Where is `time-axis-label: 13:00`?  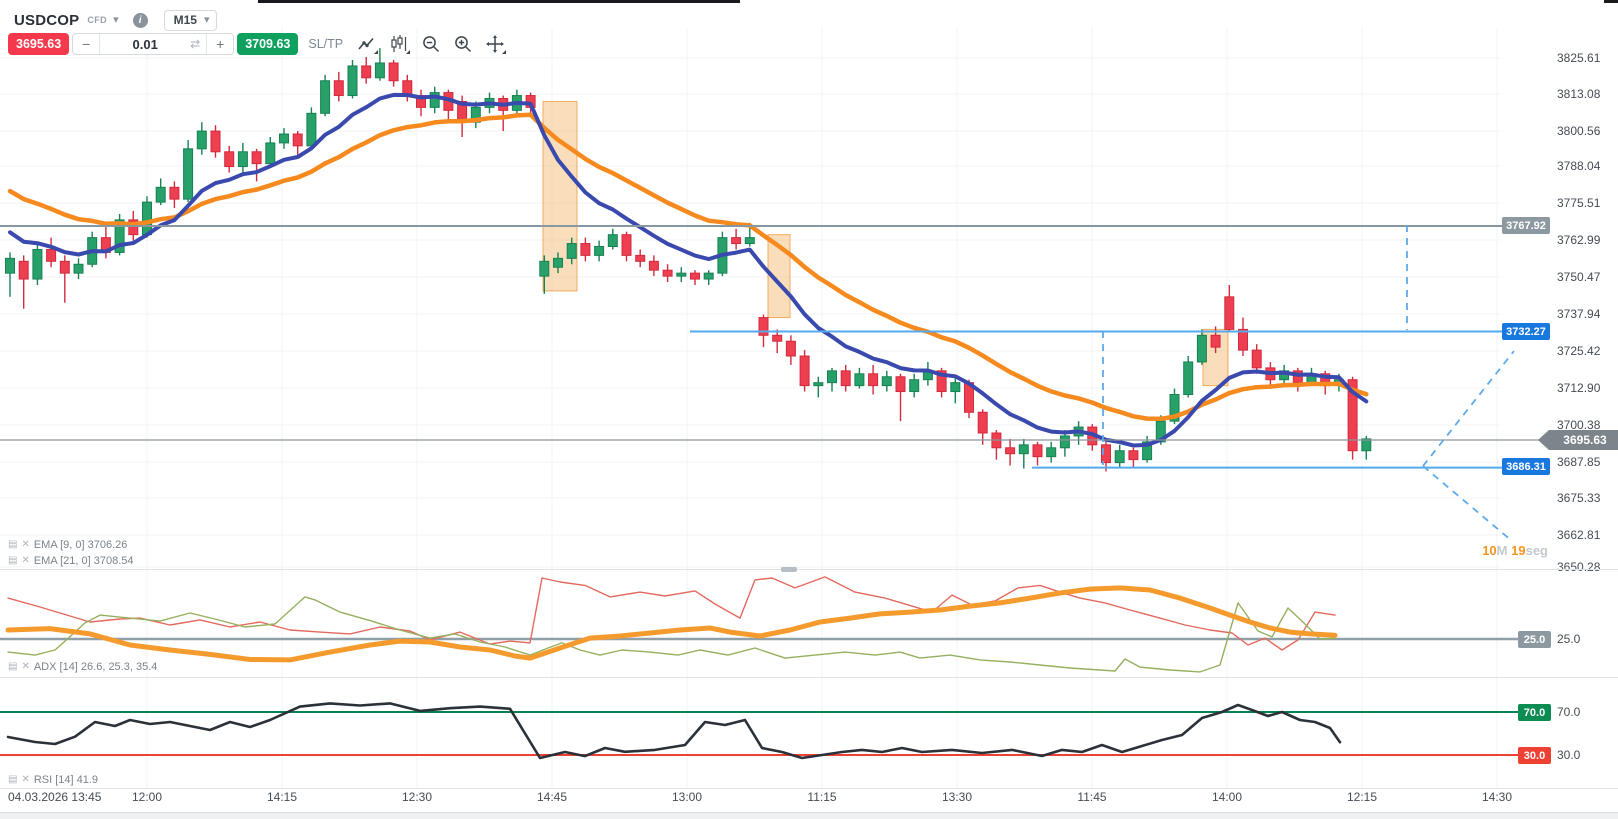
time-axis-label: 13:00 is located at coordinates (687, 797).